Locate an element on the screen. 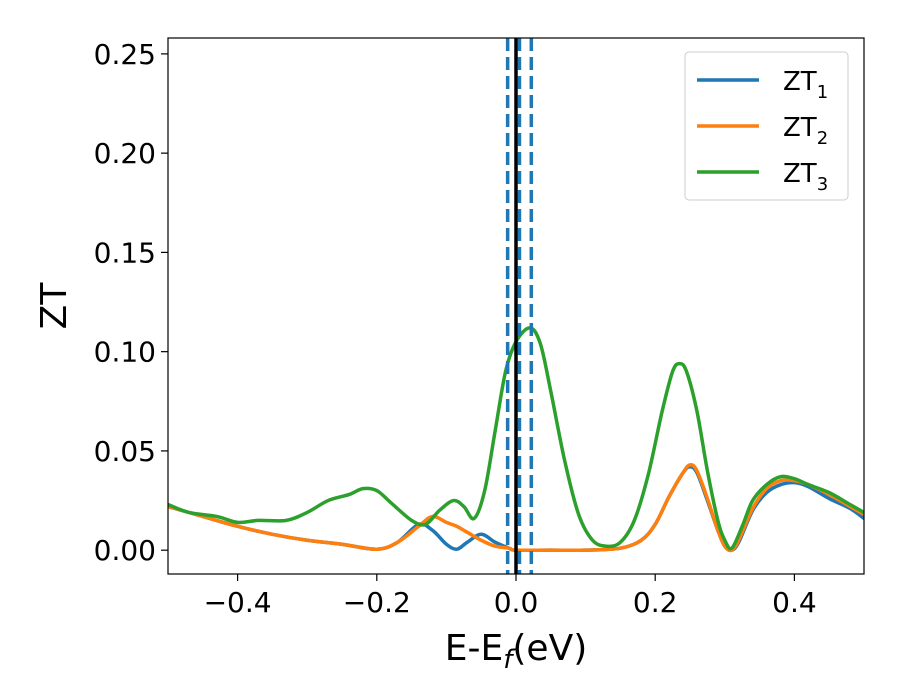  legend-box is located at coordinates (766, 126).